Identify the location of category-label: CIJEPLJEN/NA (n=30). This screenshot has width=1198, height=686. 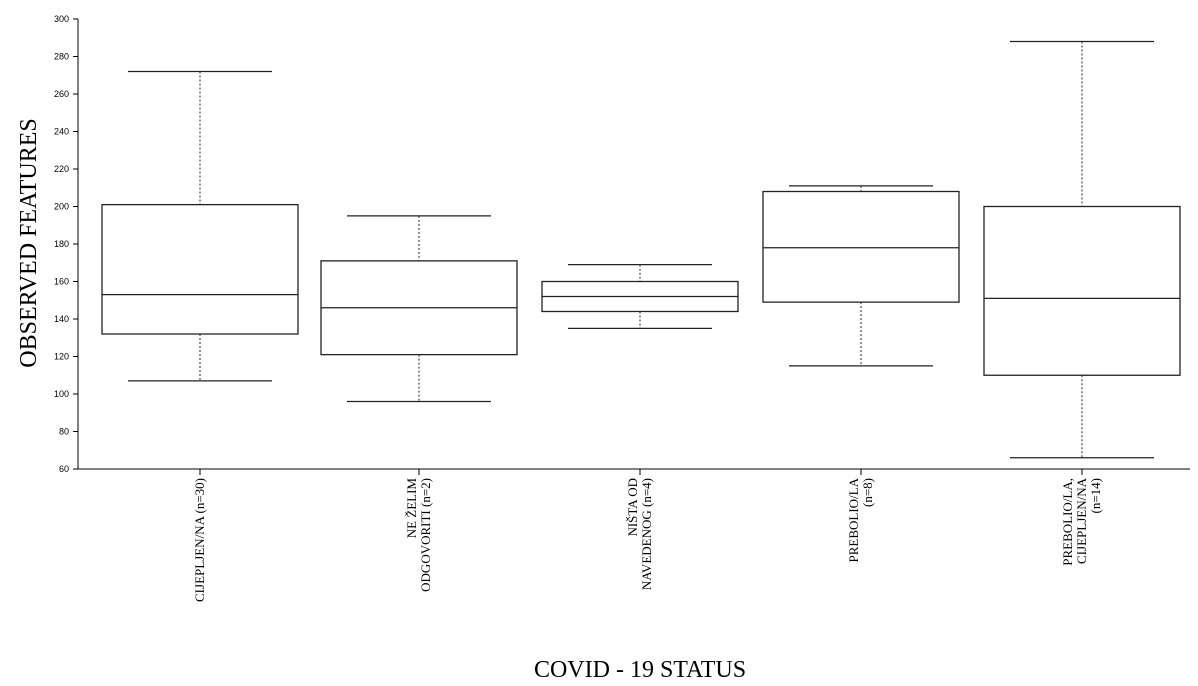
(199, 540).